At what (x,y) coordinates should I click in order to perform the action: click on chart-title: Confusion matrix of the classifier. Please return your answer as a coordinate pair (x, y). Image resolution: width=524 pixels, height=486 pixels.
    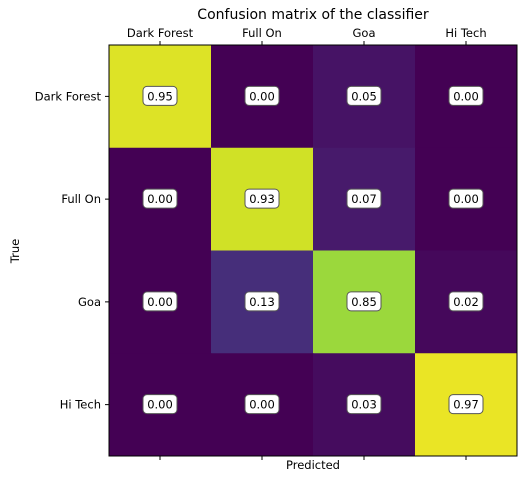
    Looking at the image, I should click on (313, 15).